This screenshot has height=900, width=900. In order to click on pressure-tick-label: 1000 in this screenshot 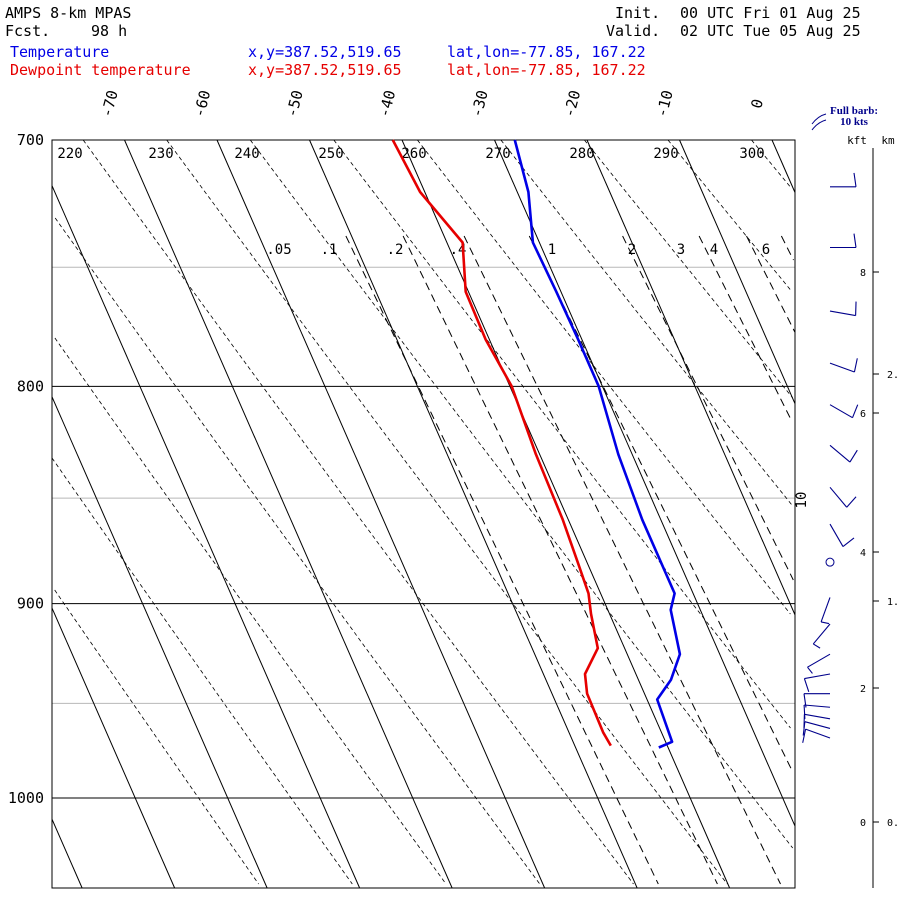, I will do `click(26, 798)`.